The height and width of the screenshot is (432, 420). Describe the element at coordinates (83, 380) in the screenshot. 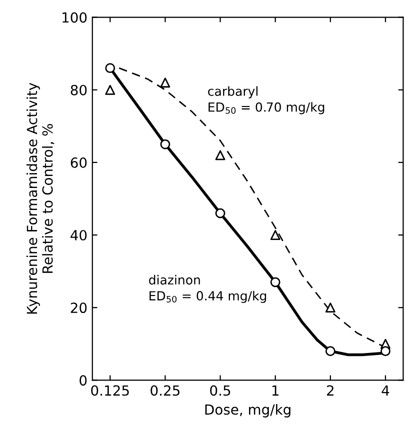

I see `y-tick-label: 0` at that location.